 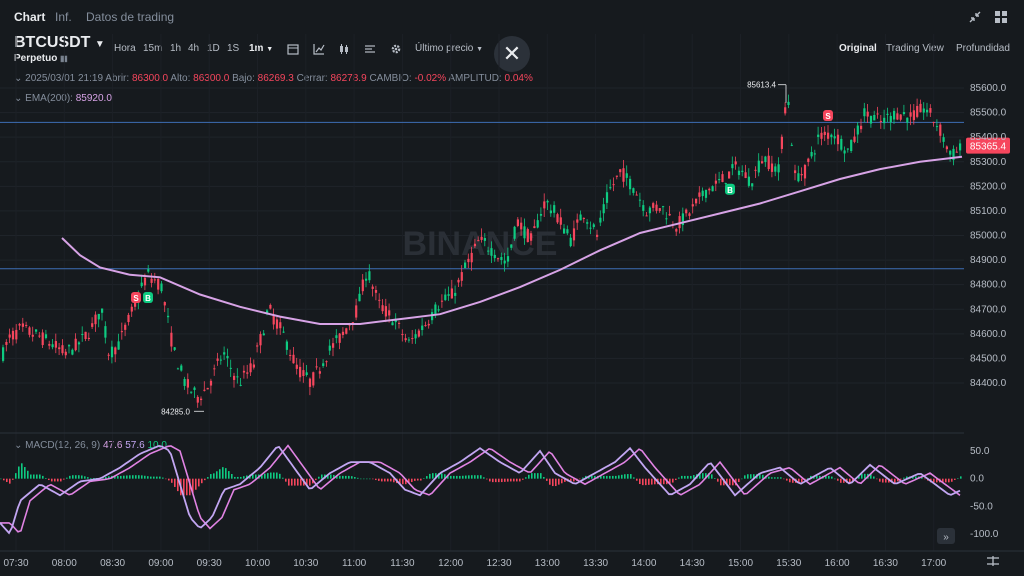 What do you see at coordinates (30, 17) in the screenshot?
I see `tab-chart: Chart` at bounding box center [30, 17].